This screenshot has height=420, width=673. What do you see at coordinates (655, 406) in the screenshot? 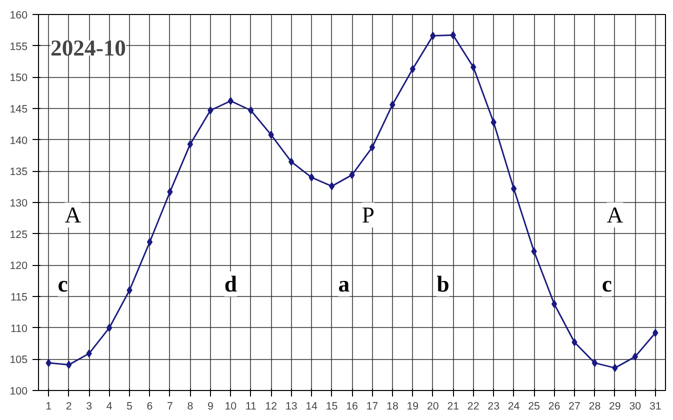
I see `x-tick-label: 31` at bounding box center [655, 406].